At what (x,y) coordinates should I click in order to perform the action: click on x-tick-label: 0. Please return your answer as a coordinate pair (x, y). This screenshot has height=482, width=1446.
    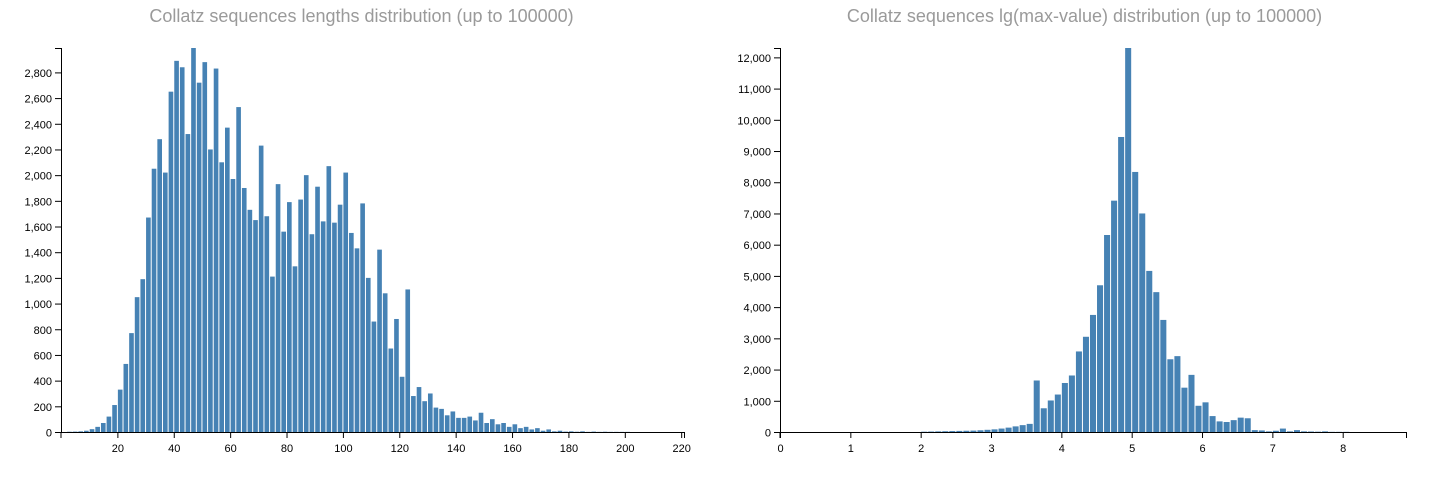
    Looking at the image, I should click on (780, 449).